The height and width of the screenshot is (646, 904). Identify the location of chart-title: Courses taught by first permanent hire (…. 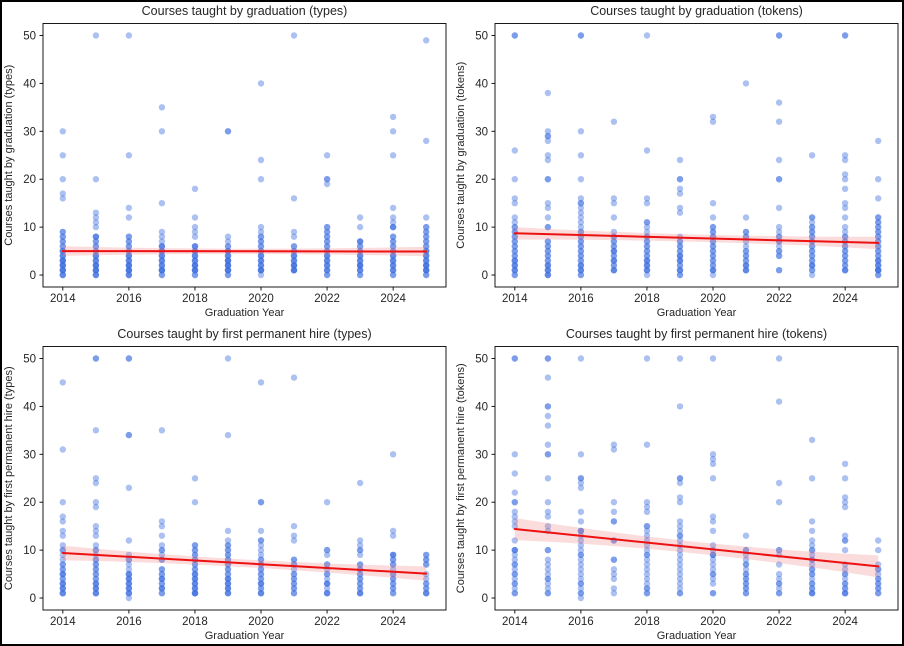
(696, 334).